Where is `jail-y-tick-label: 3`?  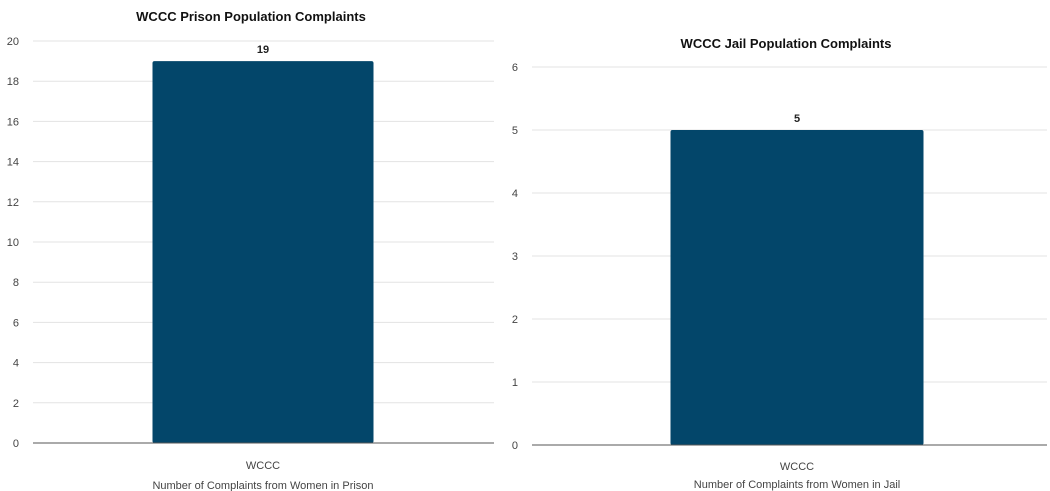
jail-y-tick-label: 3 is located at coordinates (515, 257).